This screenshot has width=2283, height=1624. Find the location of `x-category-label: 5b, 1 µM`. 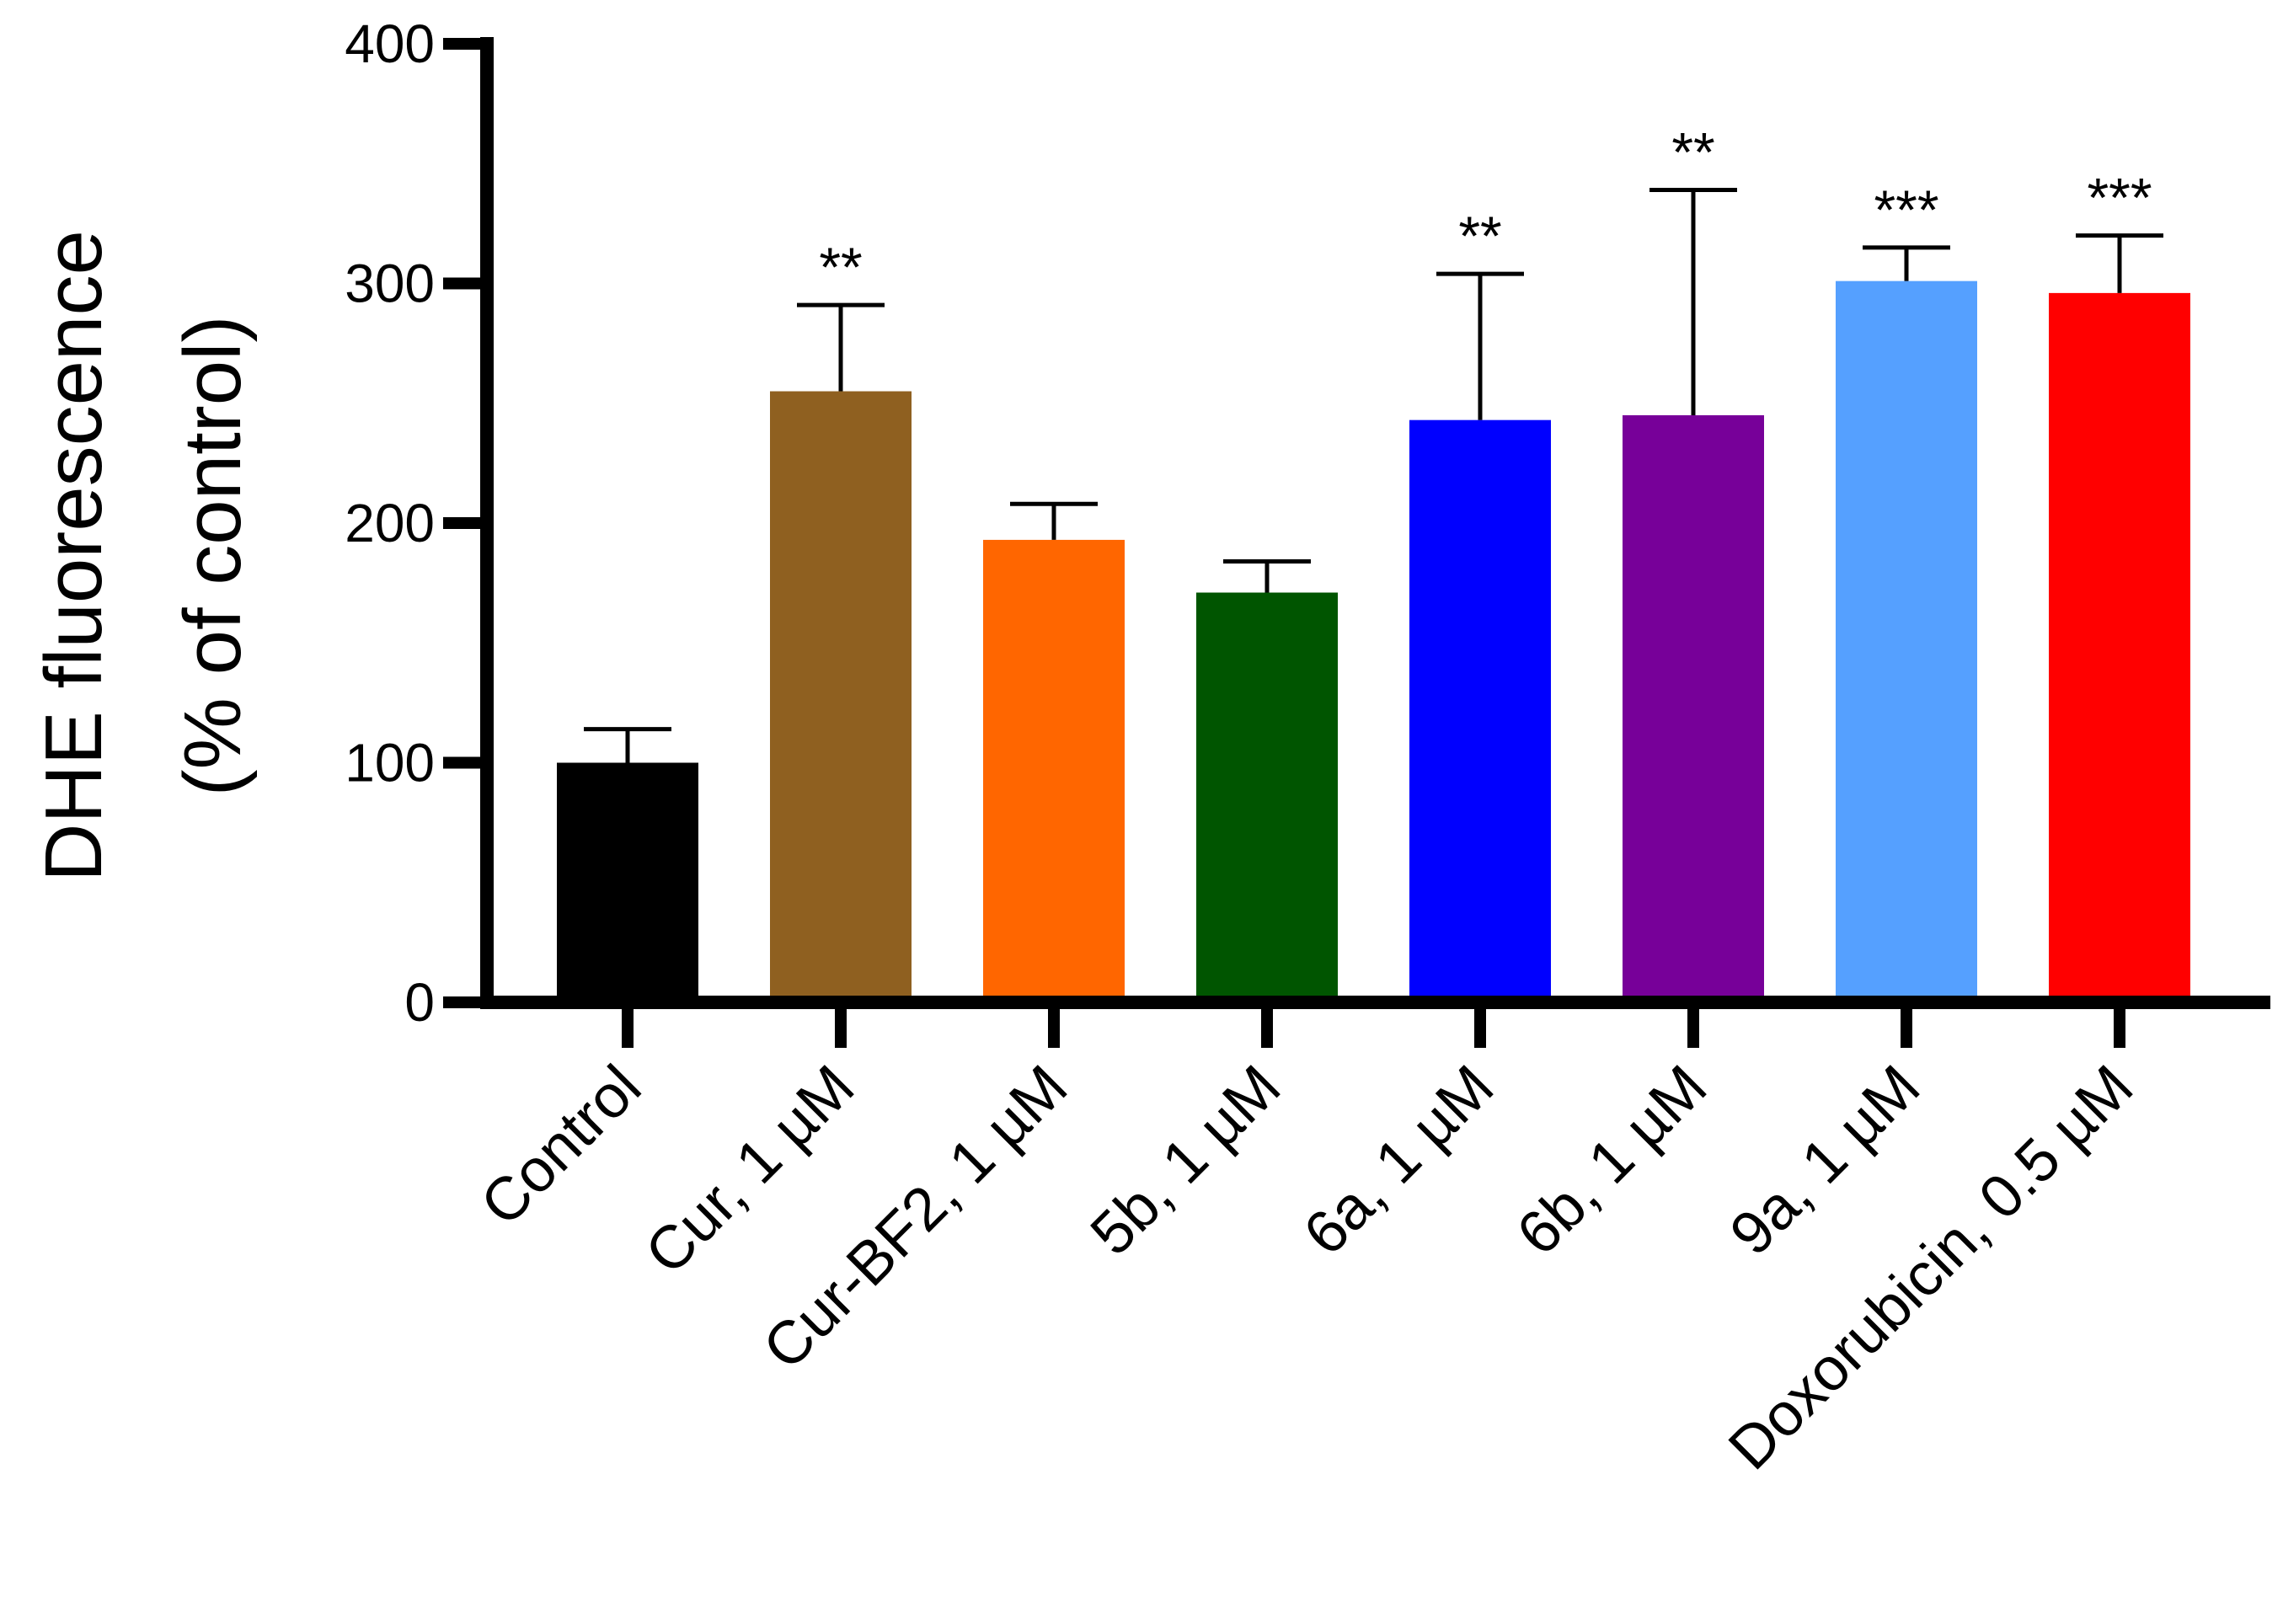

x-category-label: 5b, 1 µM is located at coordinates (1186, 1161).